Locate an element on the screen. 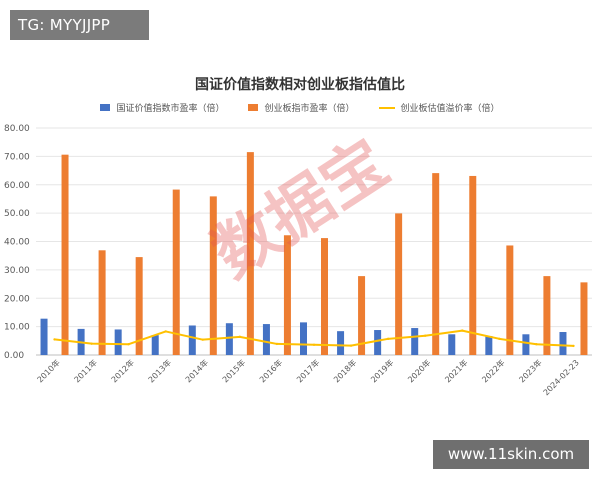 The image size is (600, 480). chart-title: 国证价值指数相对创业板指估值比 is located at coordinates (300, 85).